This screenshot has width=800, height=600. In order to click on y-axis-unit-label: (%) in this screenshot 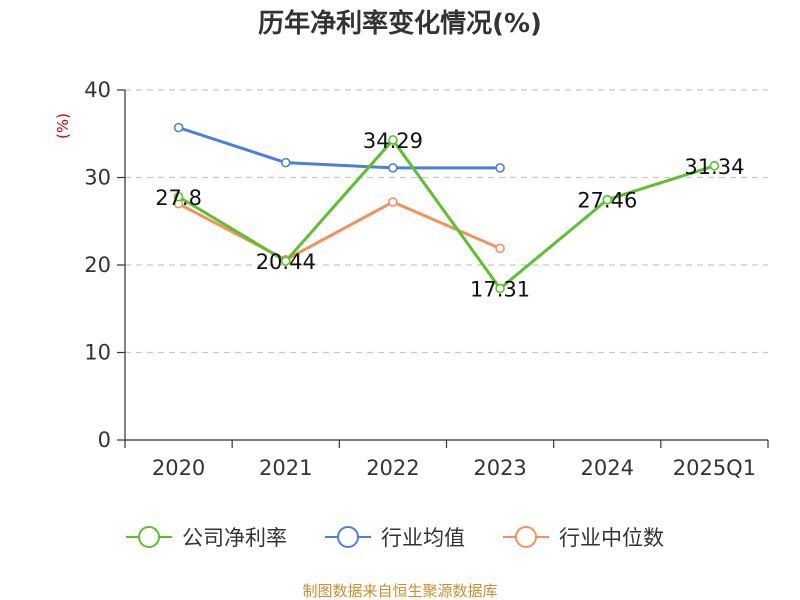, I will do `click(63, 126)`.